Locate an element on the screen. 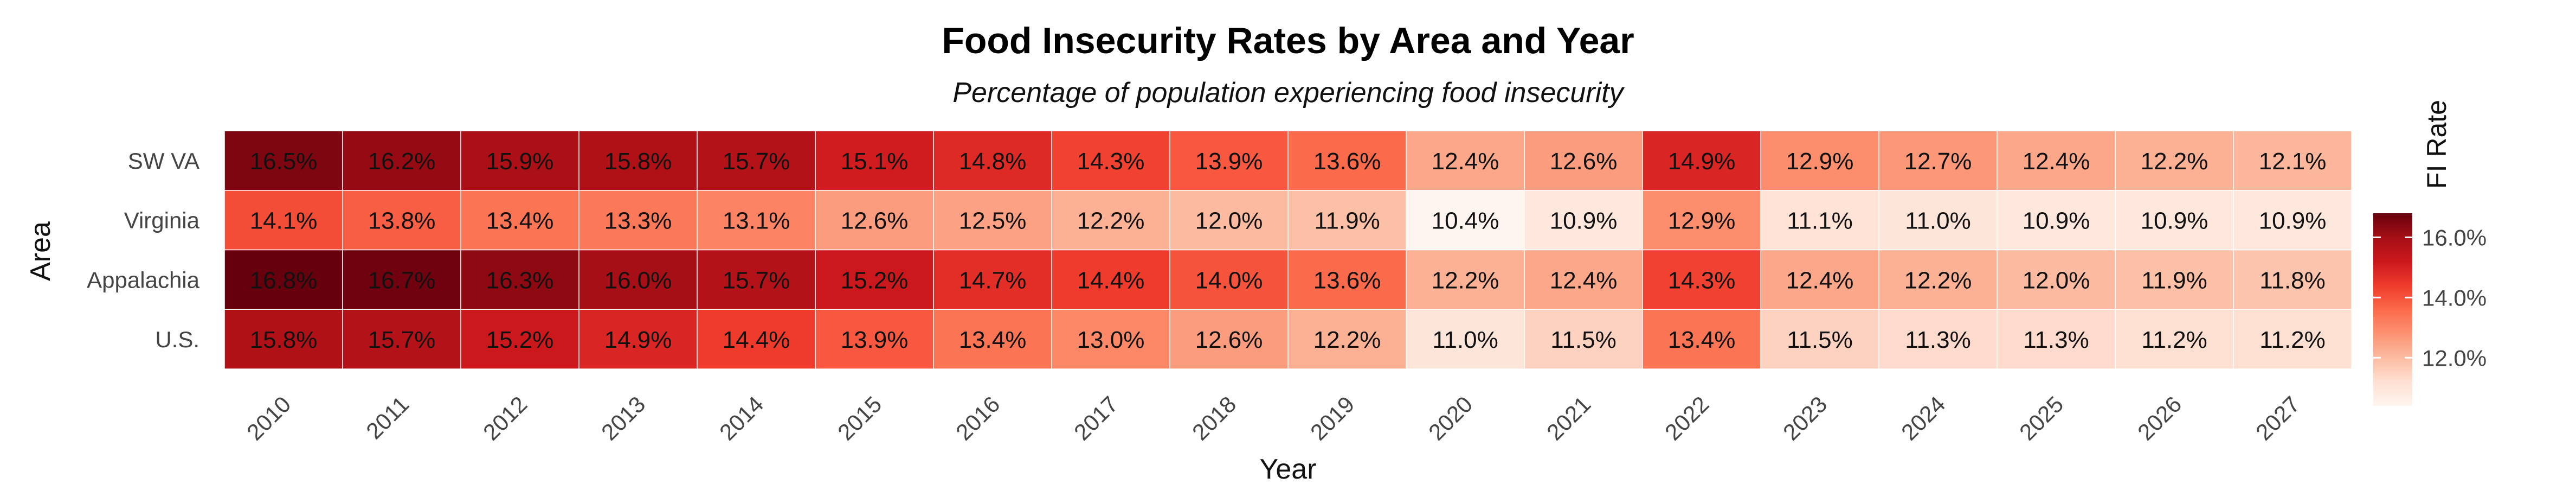 This screenshot has width=2576, height=503. cell-value-label: 13.9% is located at coordinates (875, 340).